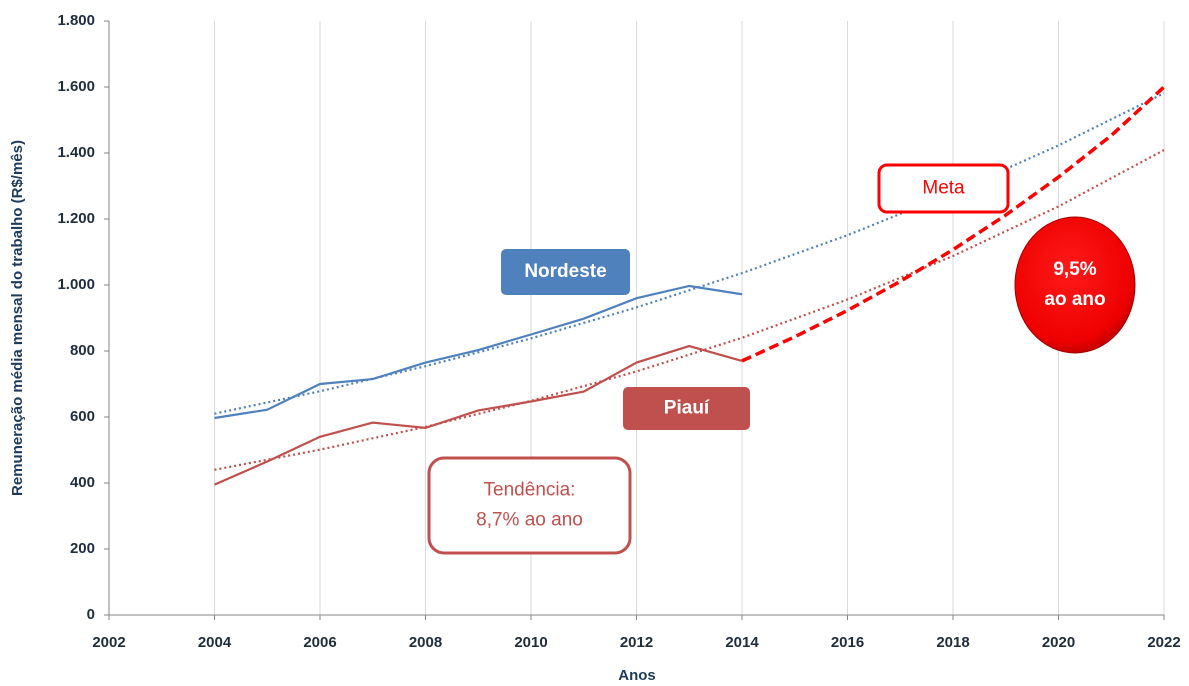 This screenshot has height=686, width=1189. I want to click on annotation: 9,5% ao ano, so click(1075, 285).